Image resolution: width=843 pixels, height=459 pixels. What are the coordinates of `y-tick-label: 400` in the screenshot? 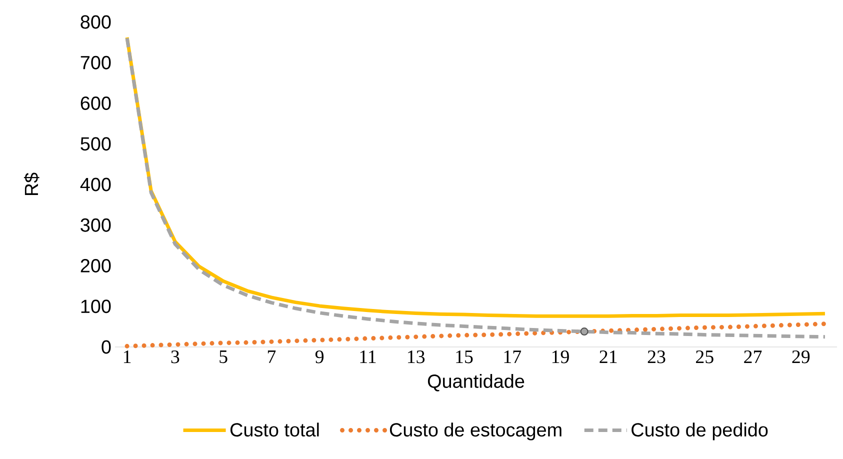 It's located at (95, 185).